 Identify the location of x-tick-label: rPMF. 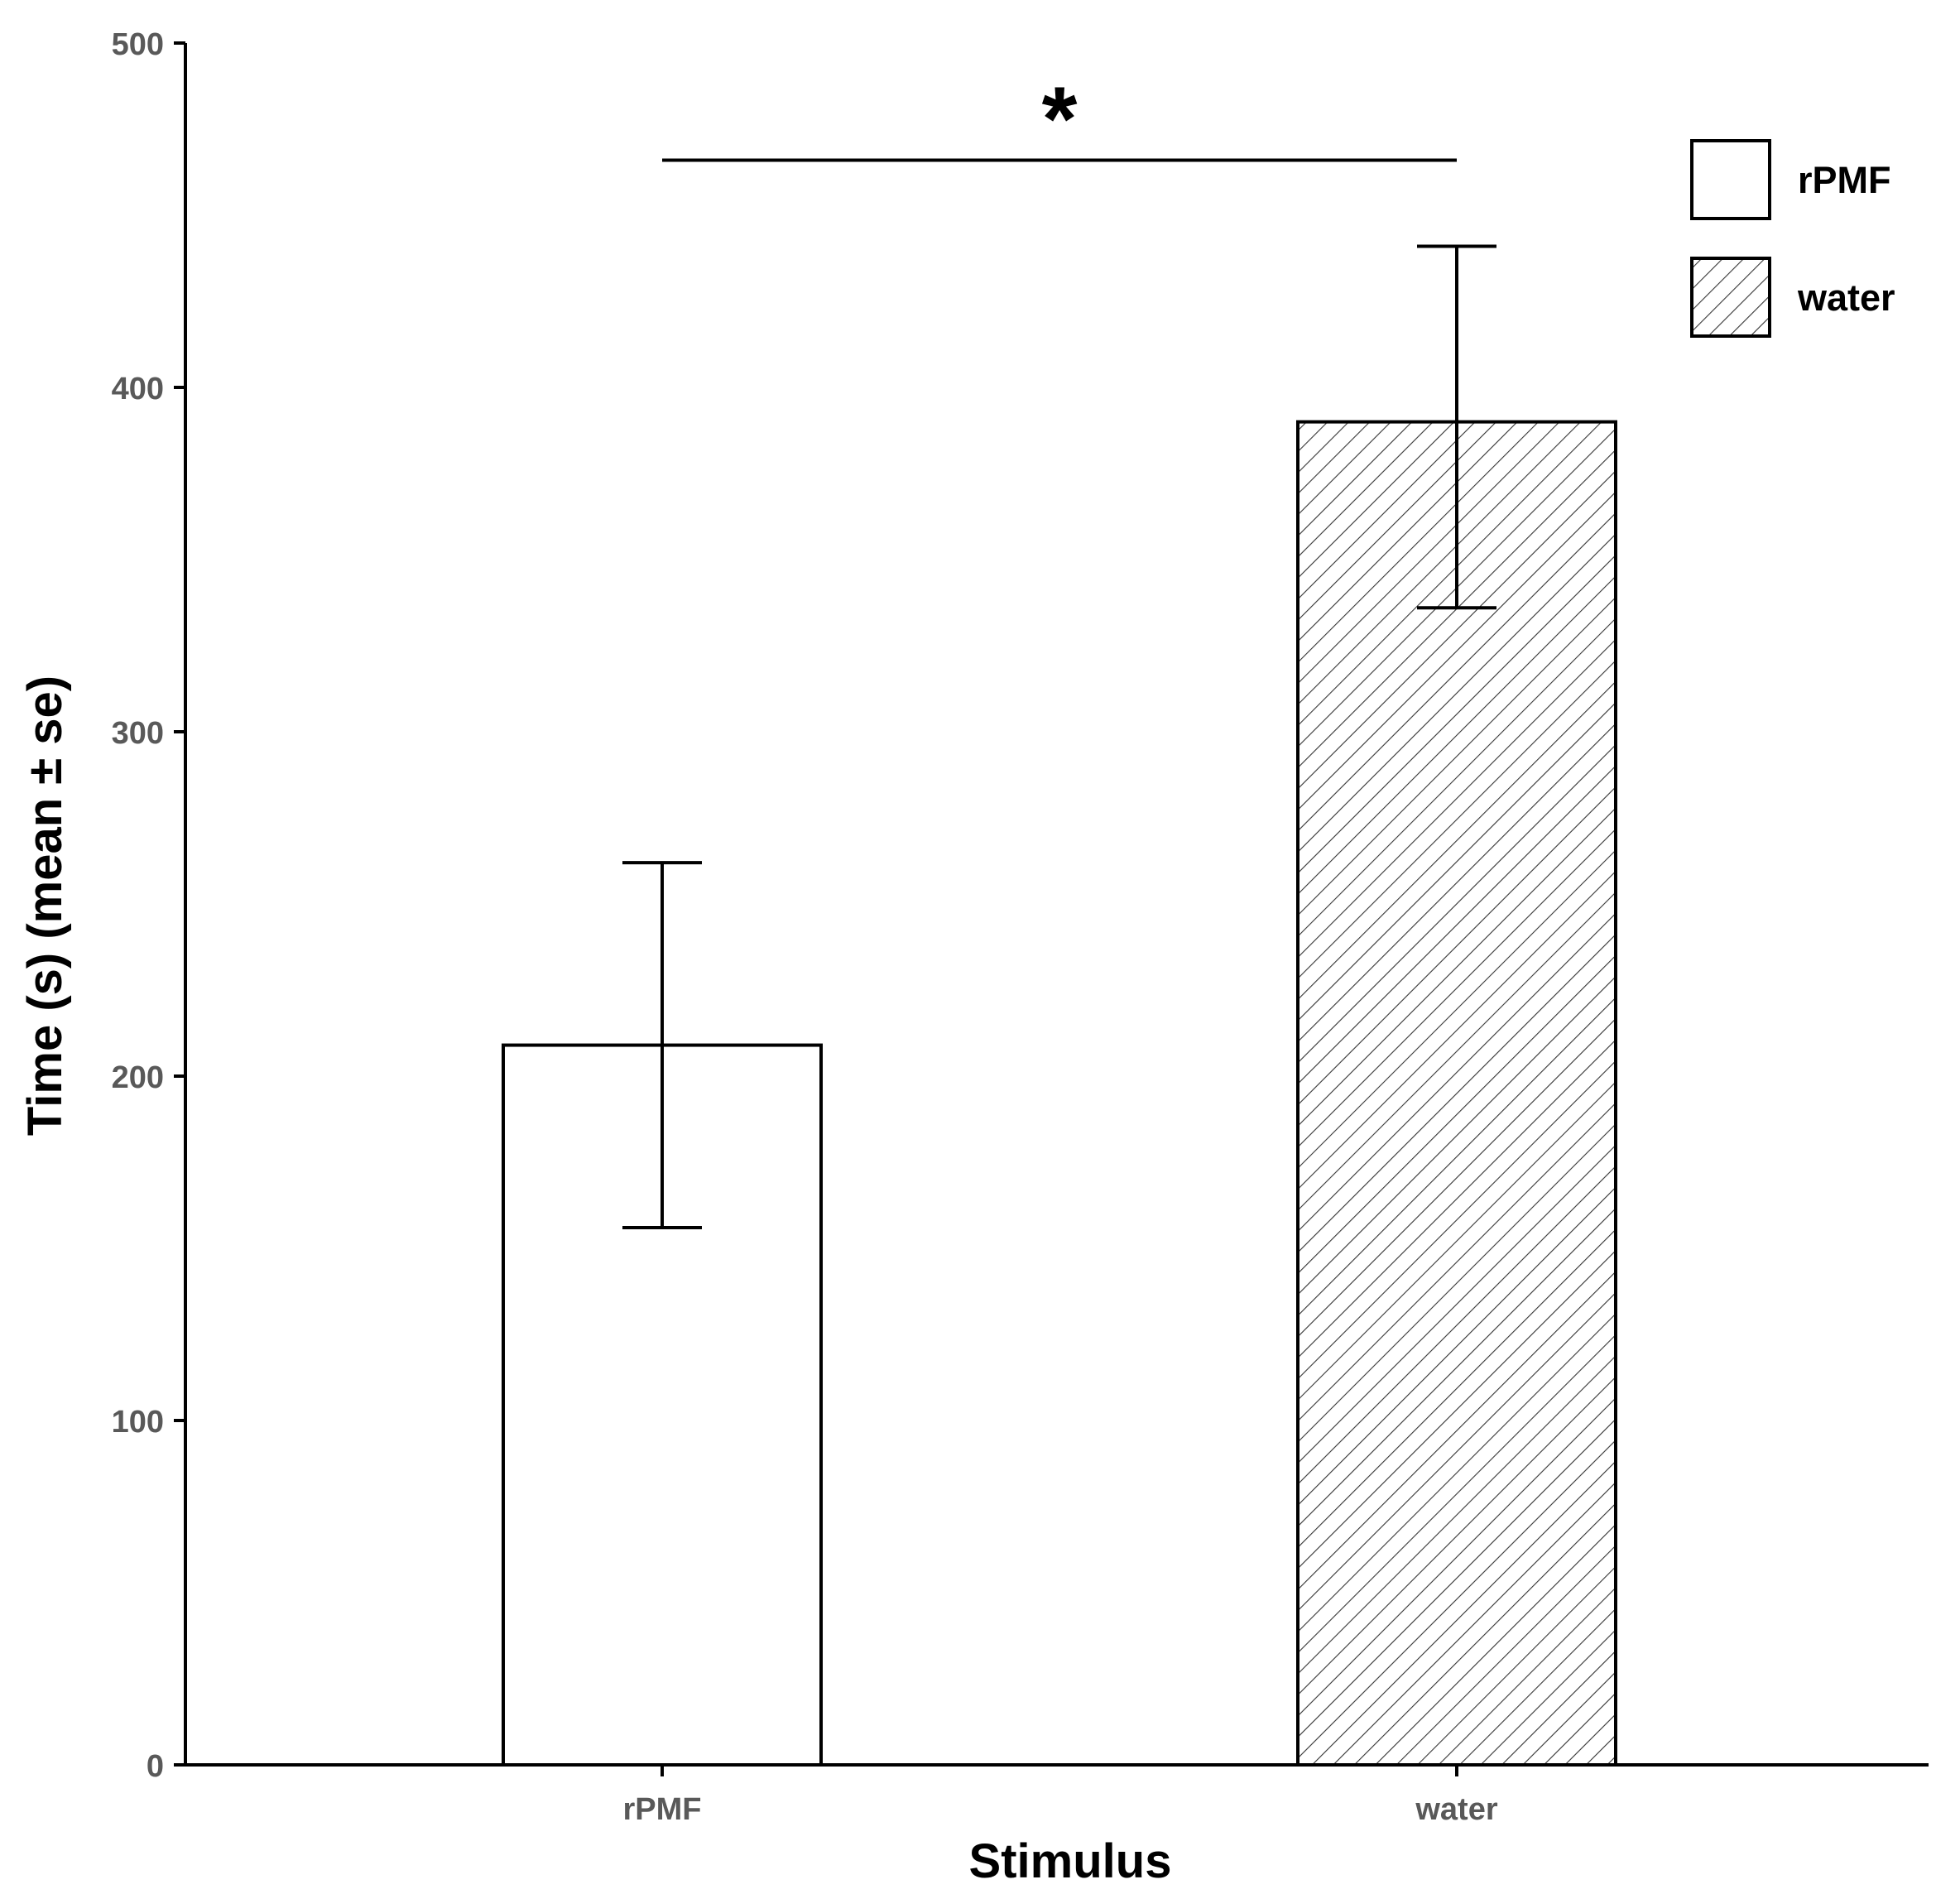
(662, 1810).